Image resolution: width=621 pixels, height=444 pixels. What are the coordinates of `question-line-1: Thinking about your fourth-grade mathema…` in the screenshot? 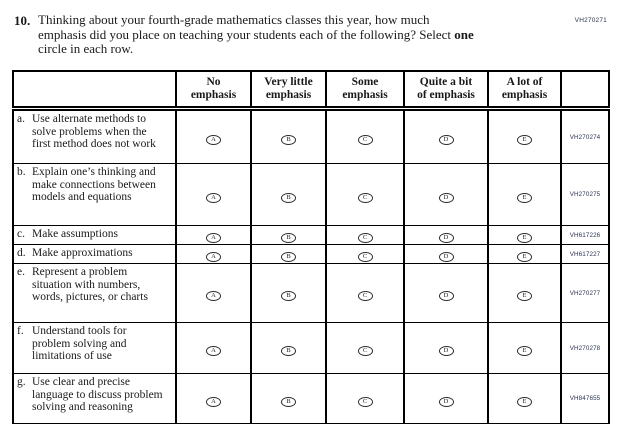 It's located at (234, 19).